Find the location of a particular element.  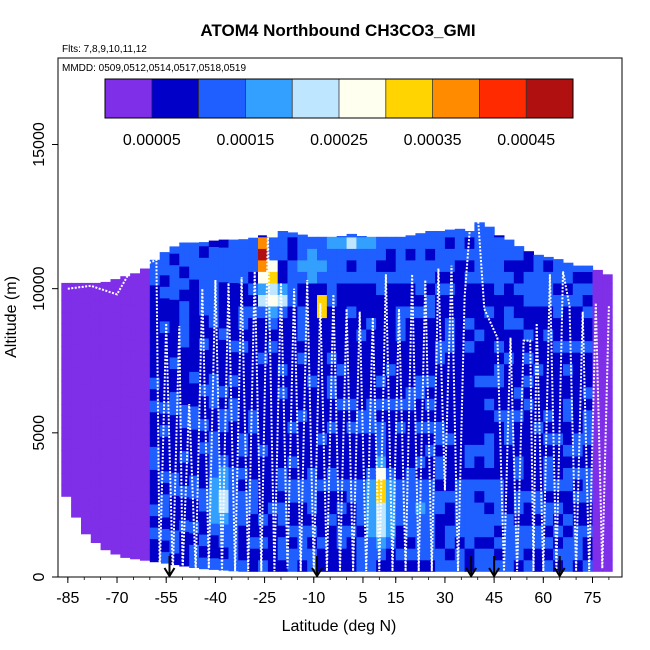

x-axis: -85 -70 -55 -40 -25 -10 5 15 30 45 60 75 is located at coordinates (333, 592).